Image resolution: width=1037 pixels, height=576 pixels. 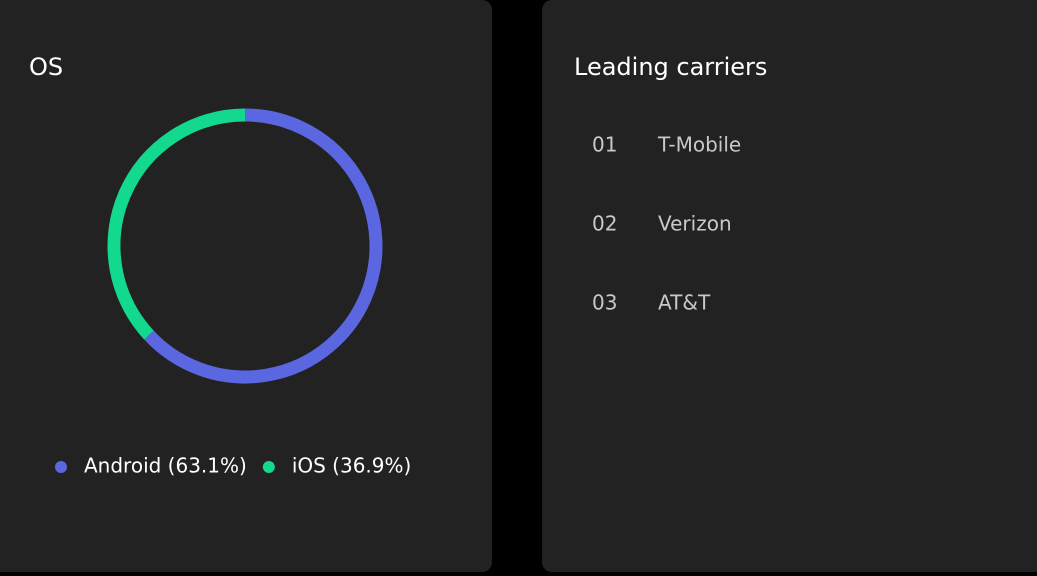 I want to click on carrier-rank: 03, so click(x=604, y=303).